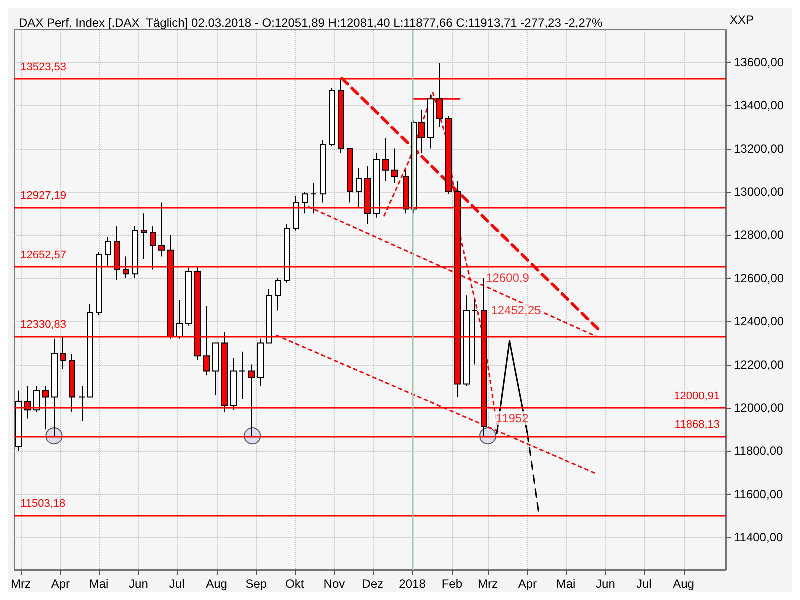 This screenshot has width=800, height=600. What do you see at coordinates (43, 67) in the screenshot?
I see `ref-line-label: 13523,53` at bounding box center [43, 67].